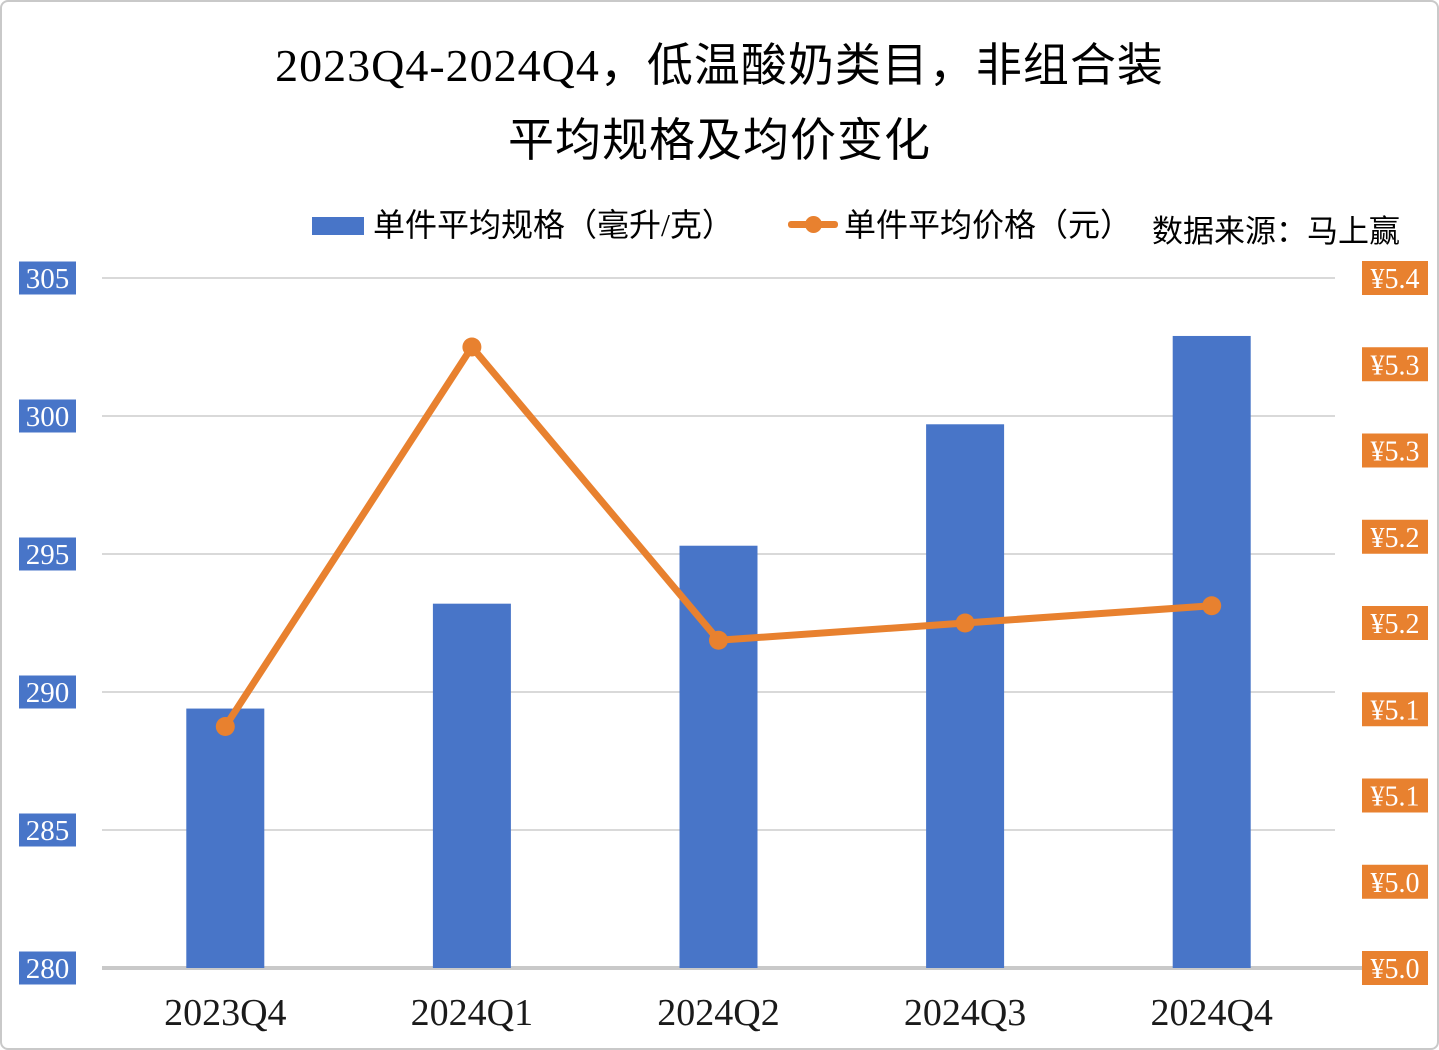  I want to click on left-axis-tick-label: 280, so click(48, 969).